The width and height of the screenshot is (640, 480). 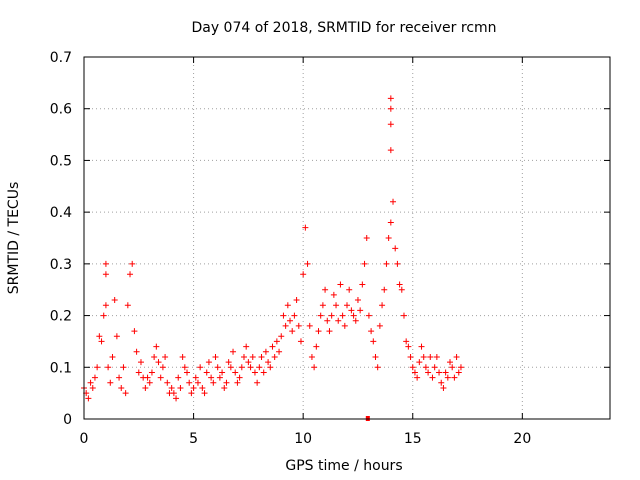 What do you see at coordinates (193, 439) in the screenshot?
I see `x-tick-label: 5` at bounding box center [193, 439].